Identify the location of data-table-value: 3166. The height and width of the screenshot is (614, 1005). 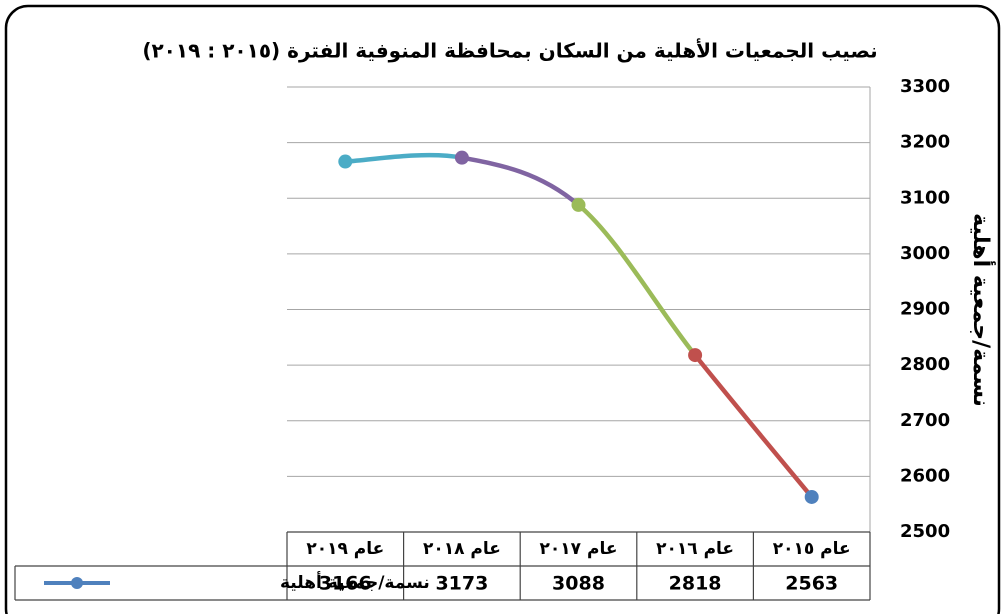
(345, 584).